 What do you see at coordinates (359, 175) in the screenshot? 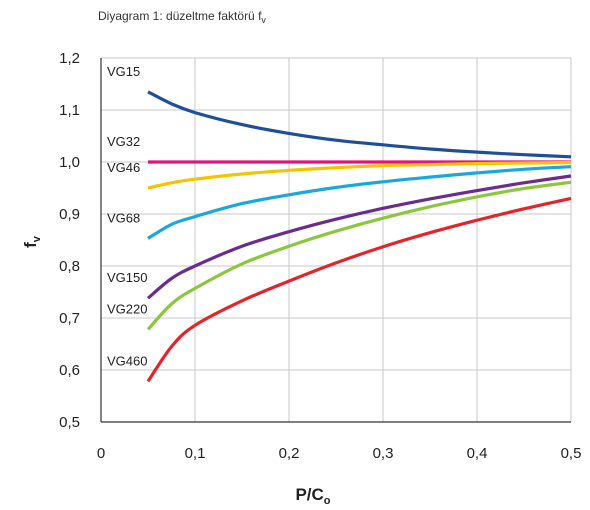
I see `series-line-vg46` at bounding box center [359, 175].